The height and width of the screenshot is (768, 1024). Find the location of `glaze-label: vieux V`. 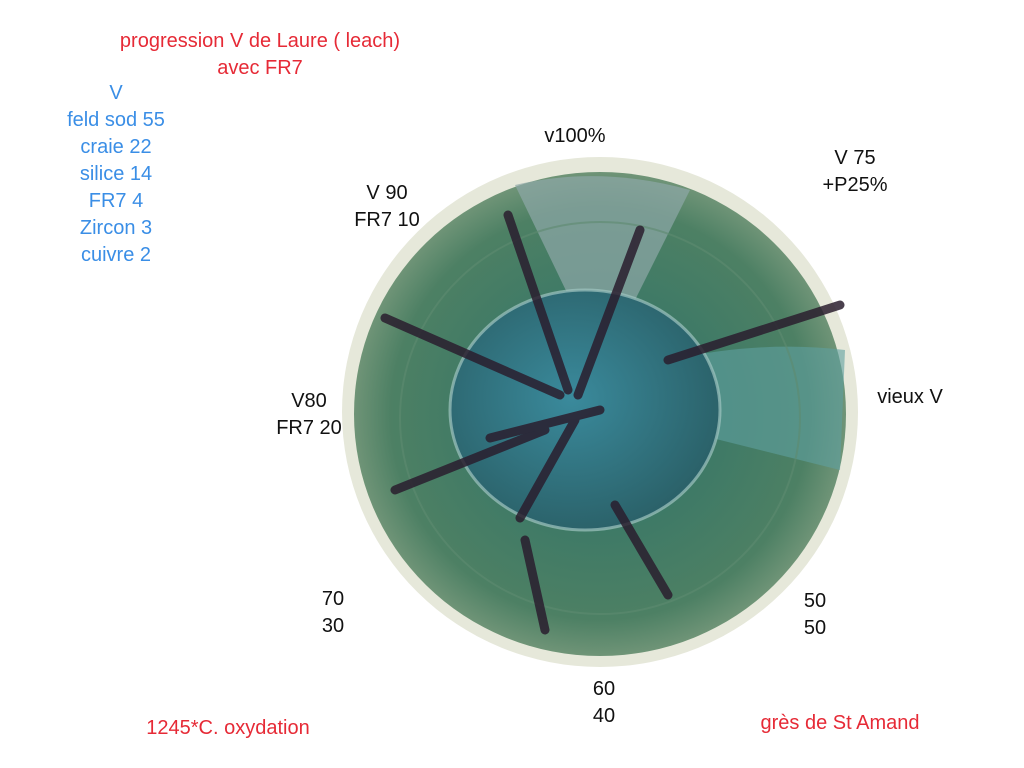

glaze-label: vieux V is located at coordinates (910, 397).